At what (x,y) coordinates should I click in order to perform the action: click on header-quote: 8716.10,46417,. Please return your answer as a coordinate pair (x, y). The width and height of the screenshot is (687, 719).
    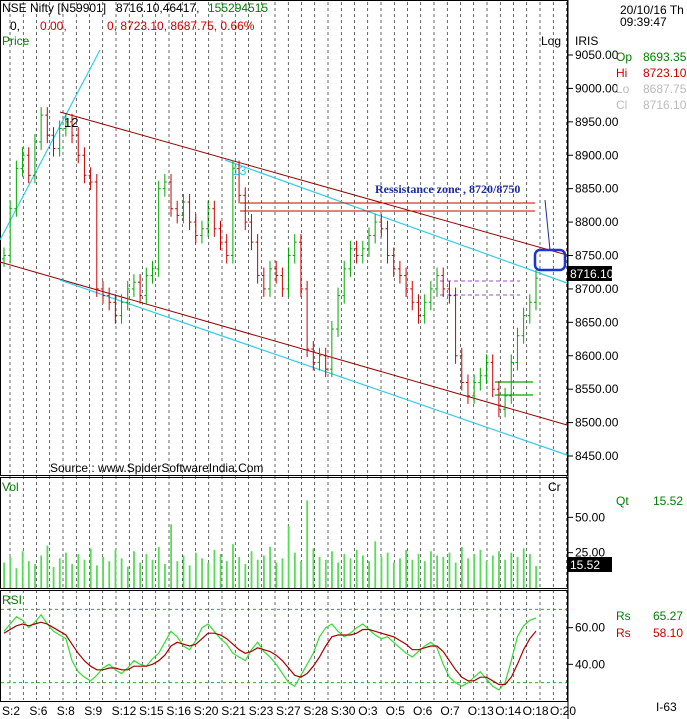
    Looking at the image, I should click on (157, 8).